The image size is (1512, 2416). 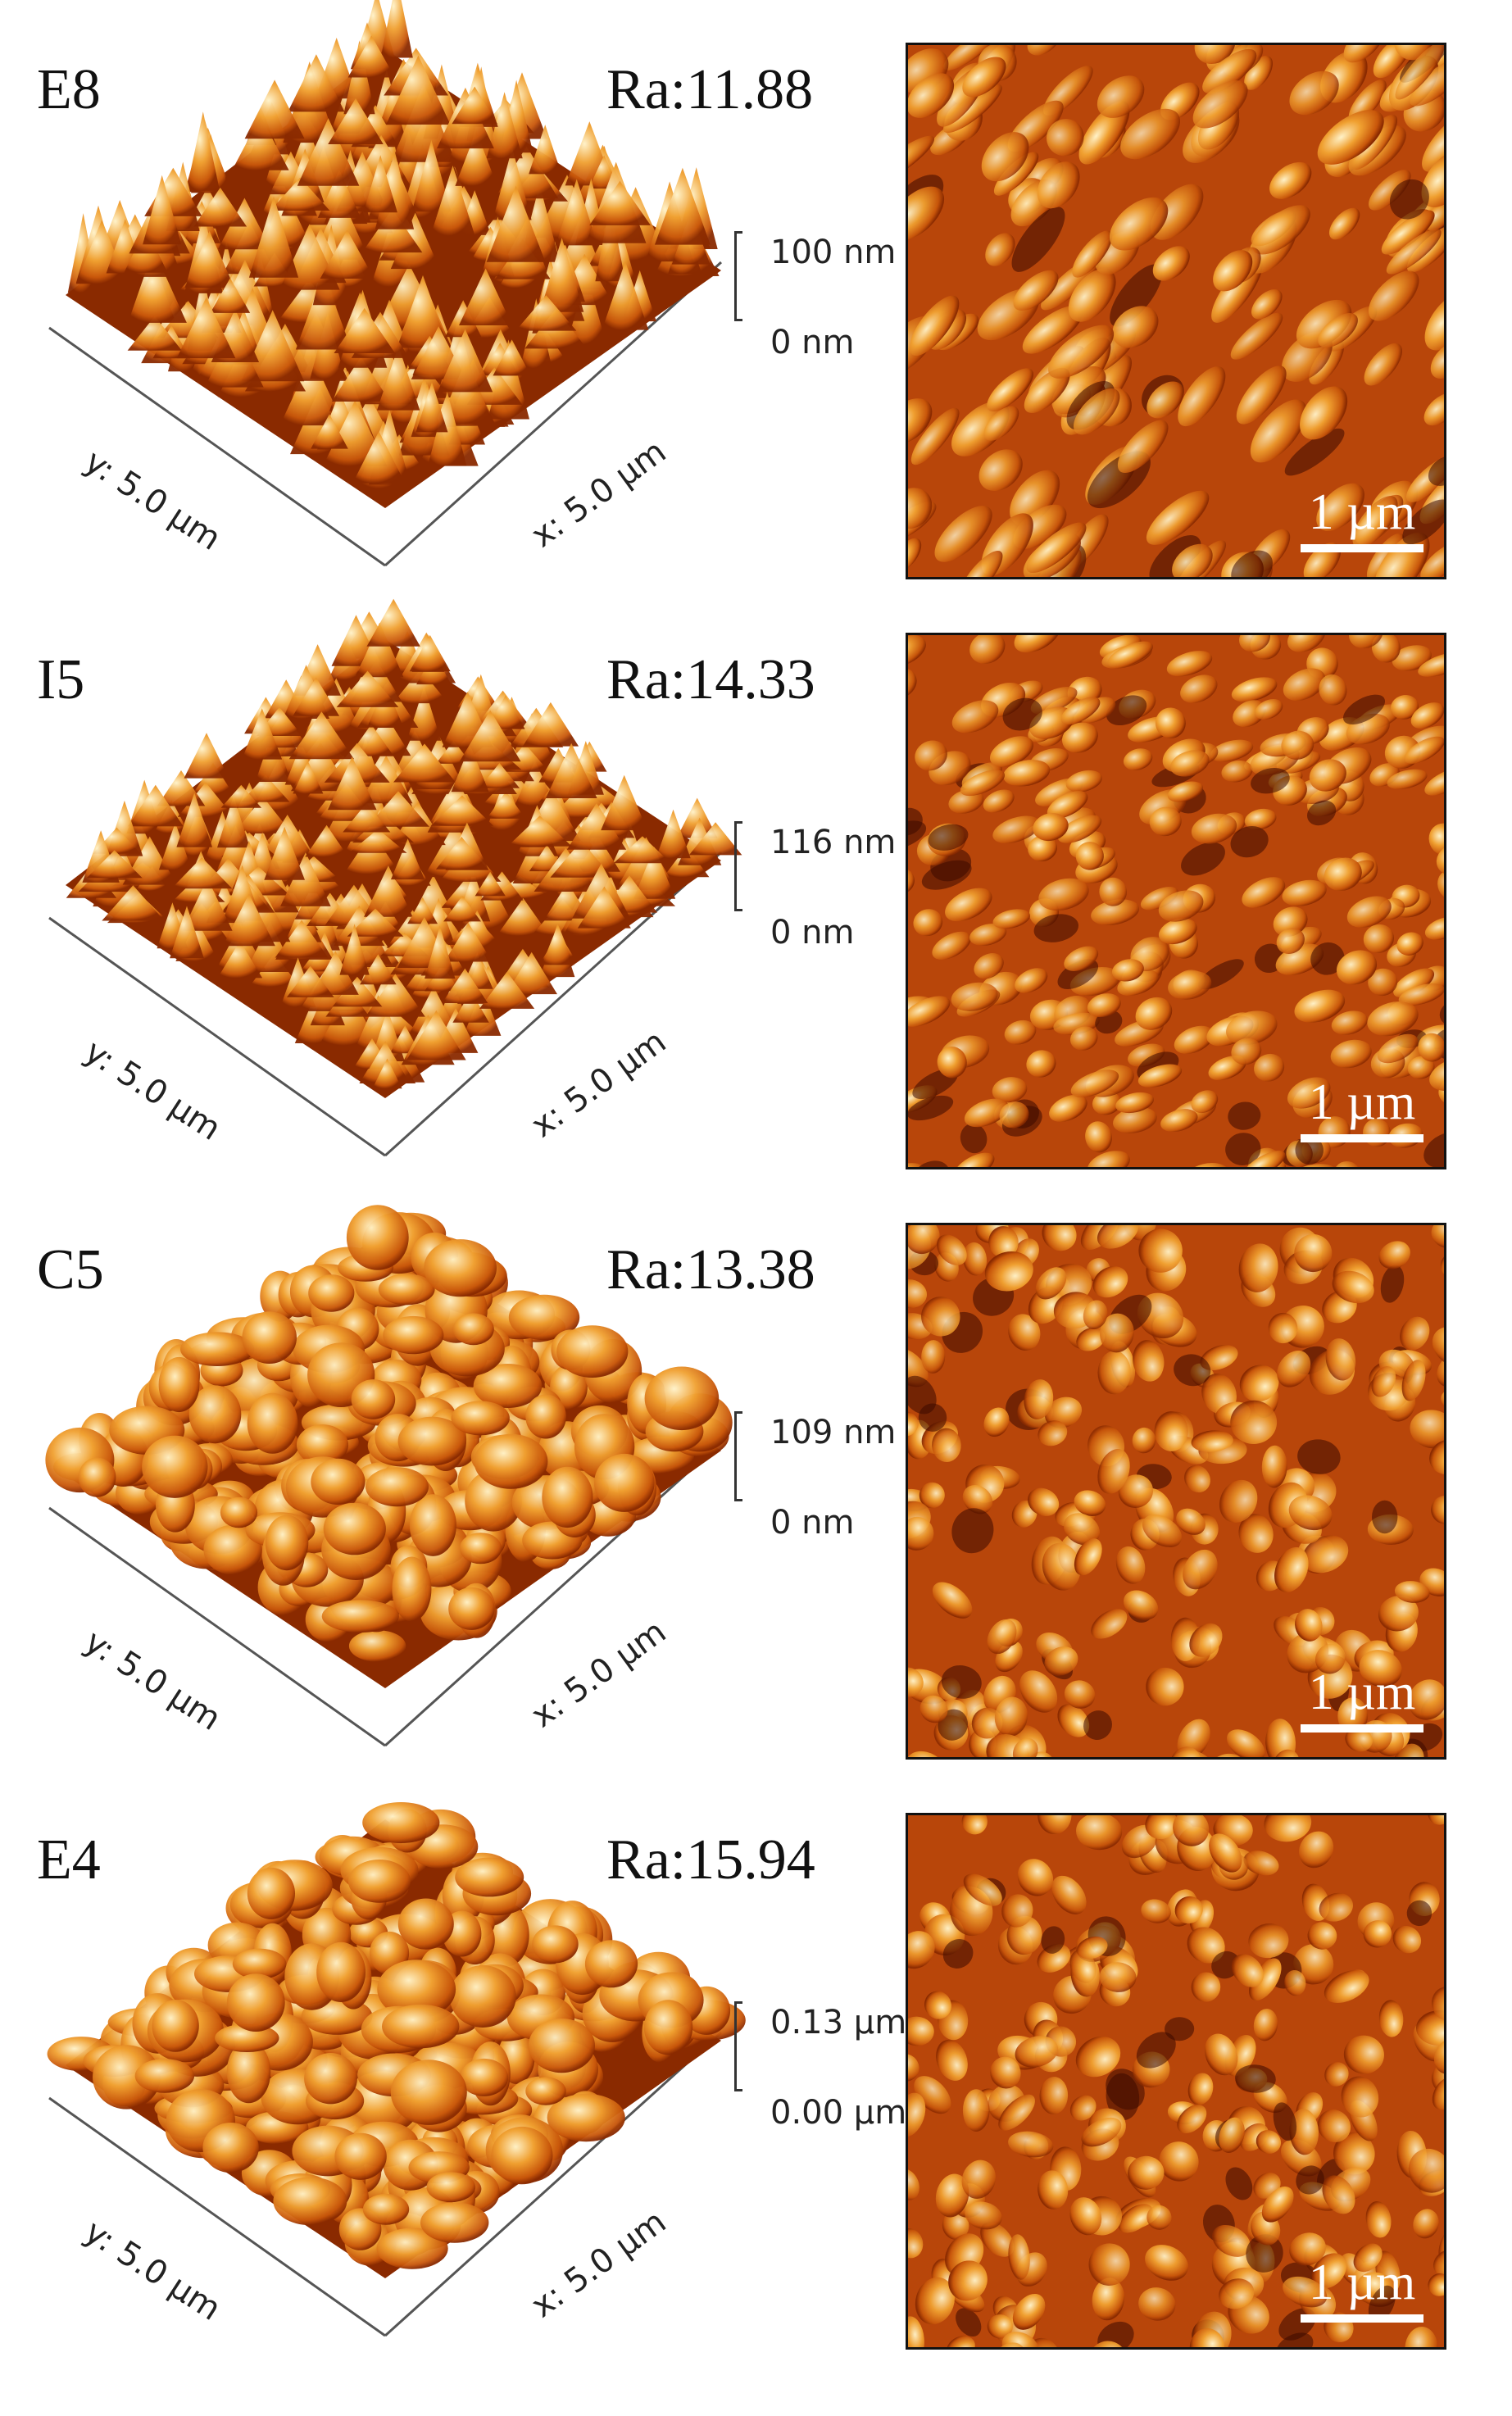 What do you see at coordinates (69, 89) in the screenshot?
I see `sample-name: E8` at bounding box center [69, 89].